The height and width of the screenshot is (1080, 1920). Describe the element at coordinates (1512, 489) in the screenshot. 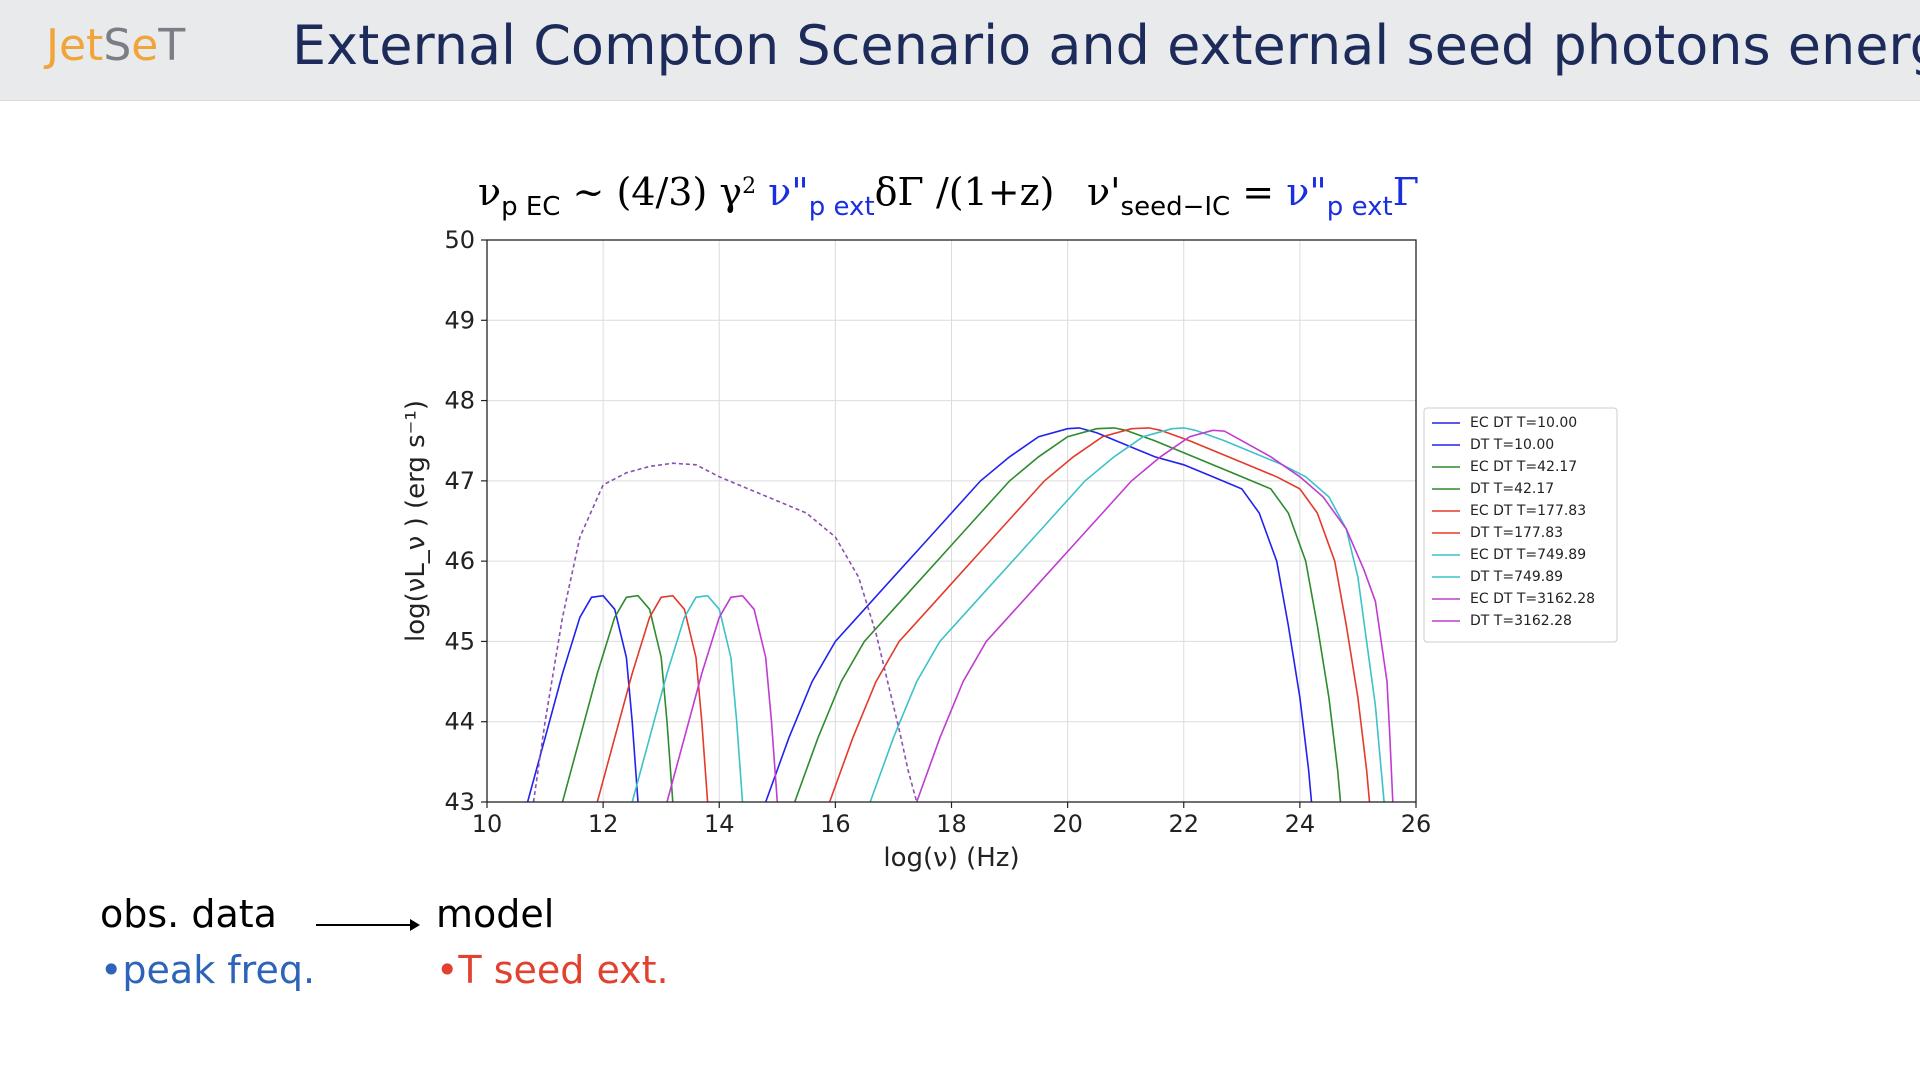

I see `legend-entry: DT T=42.17` at that location.